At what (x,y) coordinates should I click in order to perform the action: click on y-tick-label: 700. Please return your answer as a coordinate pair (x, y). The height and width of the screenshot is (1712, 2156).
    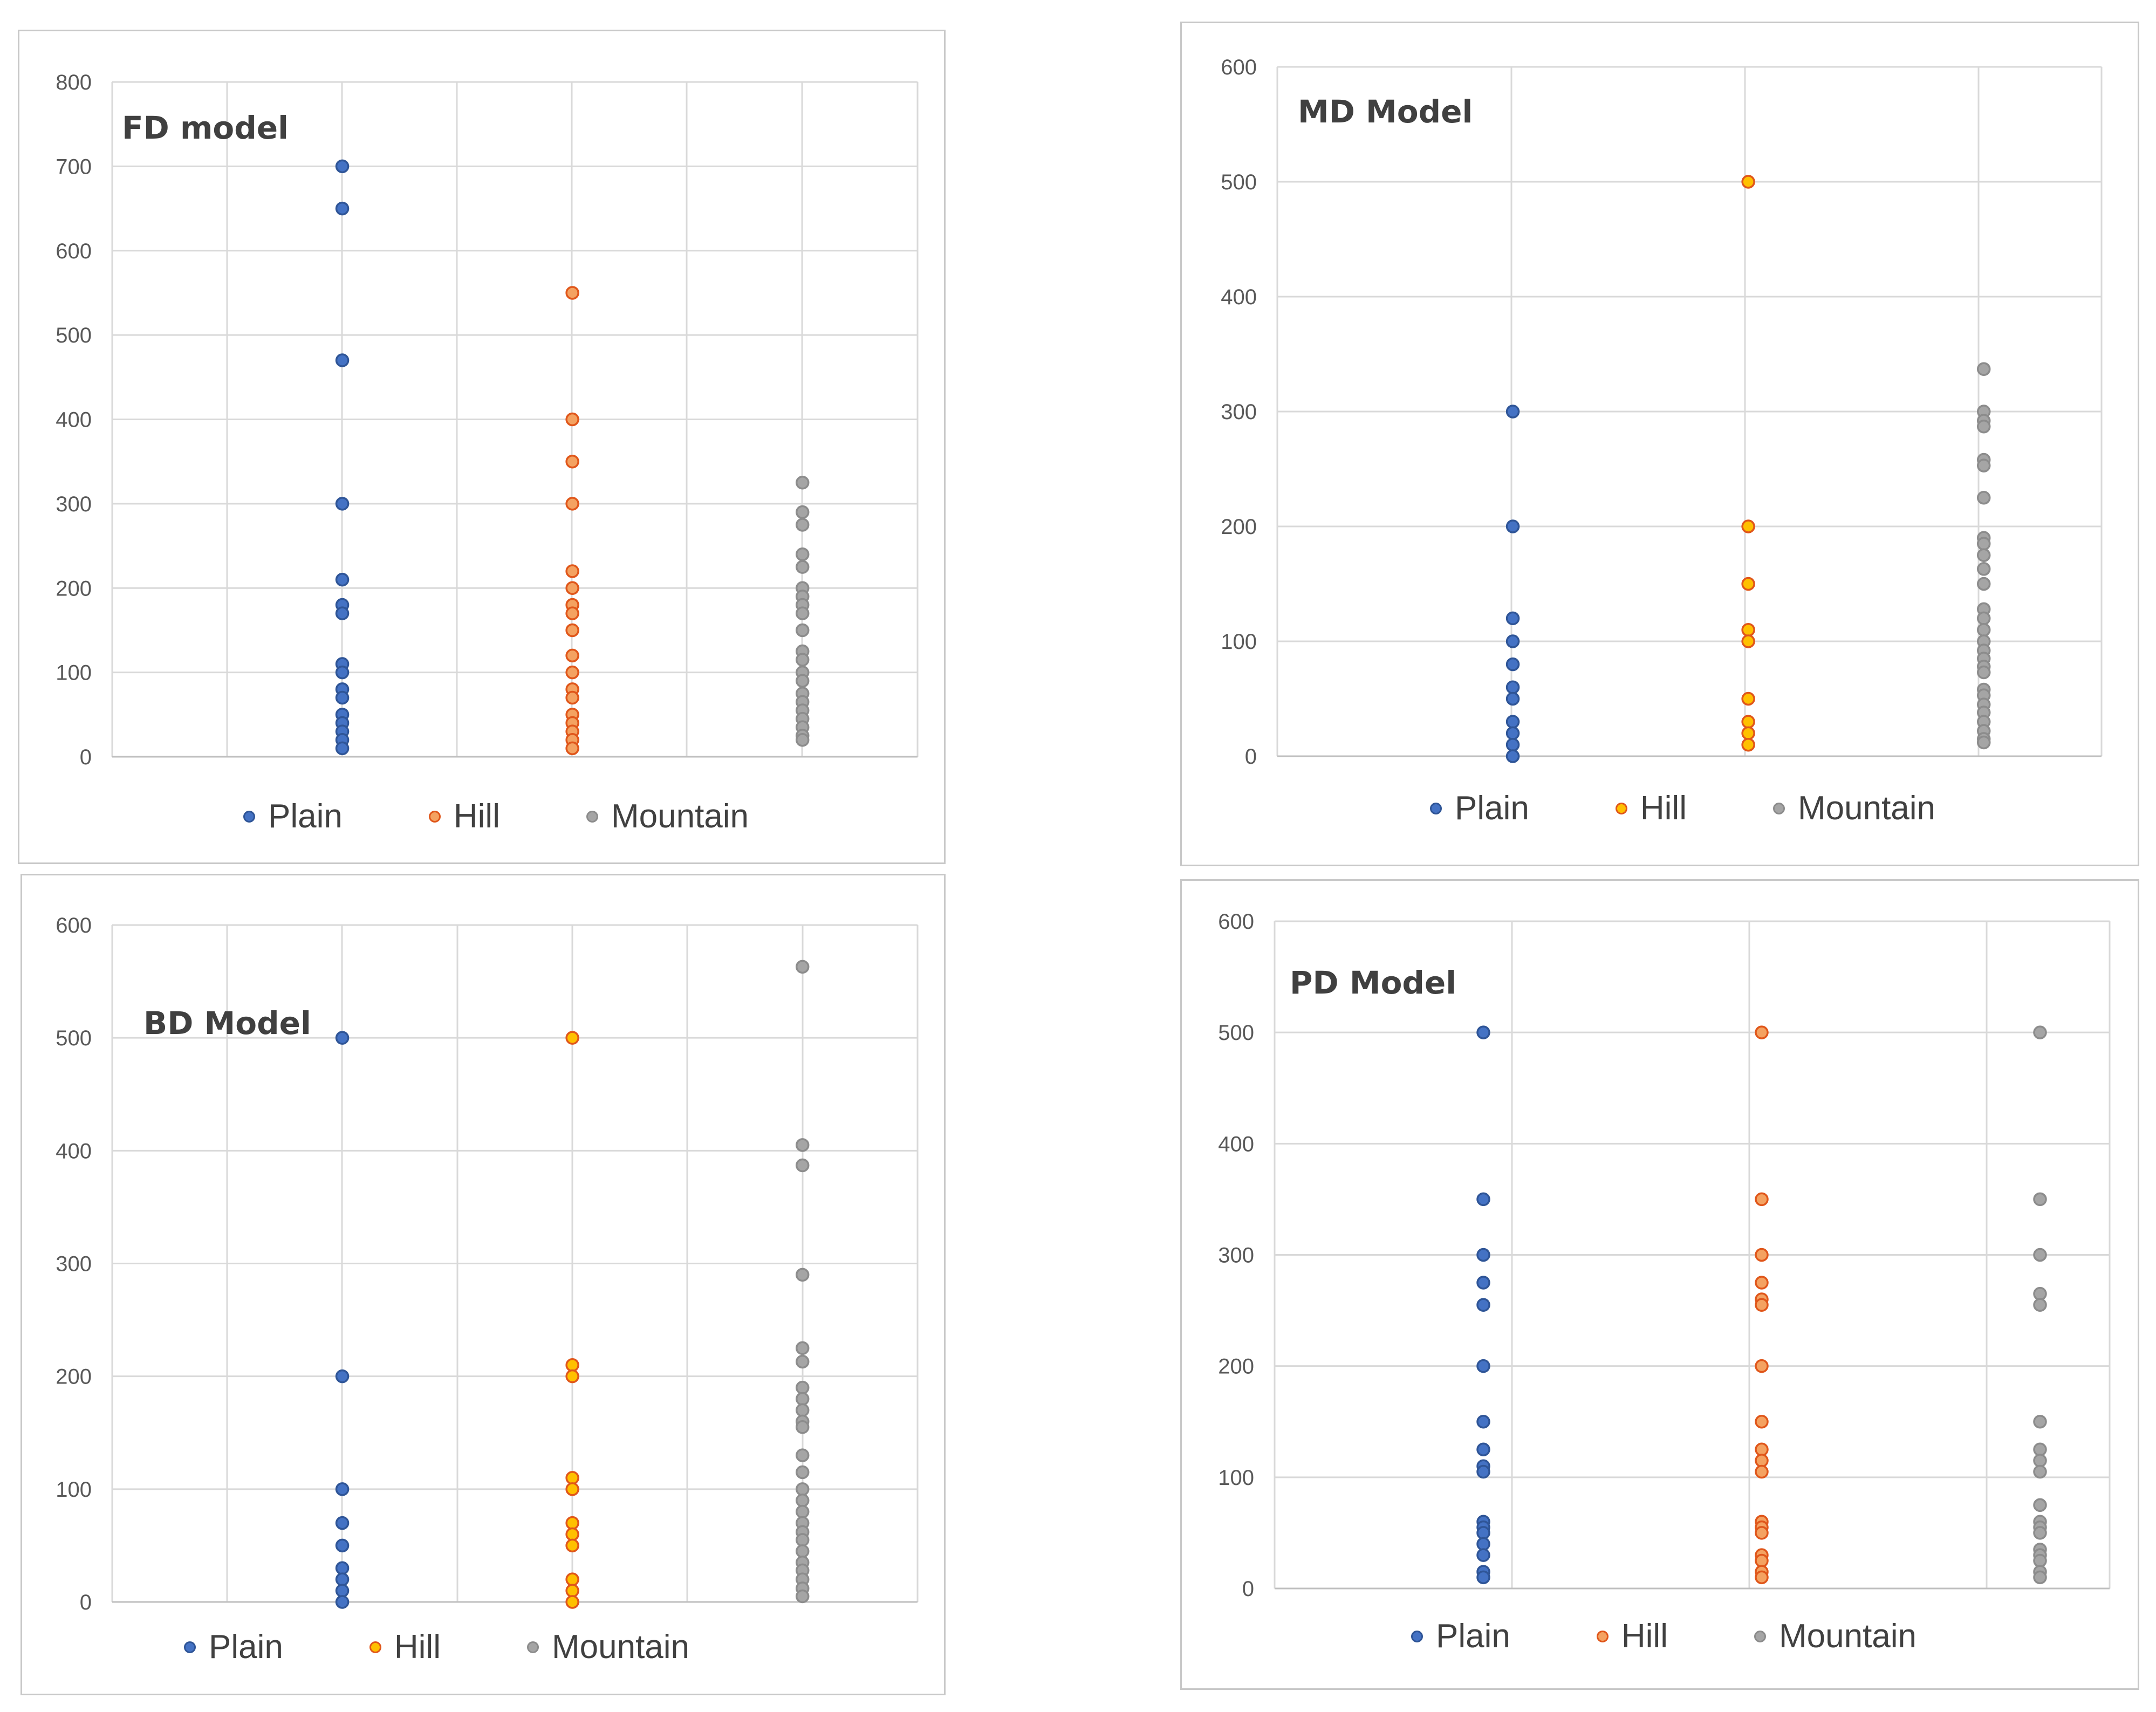
    Looking at the image, I should click on (74, 167).